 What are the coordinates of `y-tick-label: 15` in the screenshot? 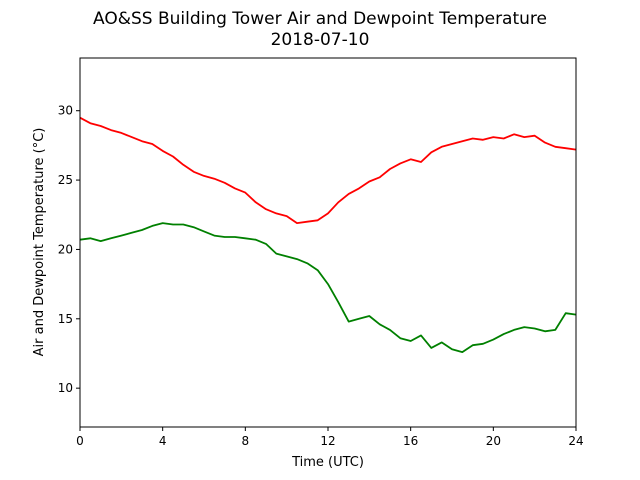 It's located at (65, 319).